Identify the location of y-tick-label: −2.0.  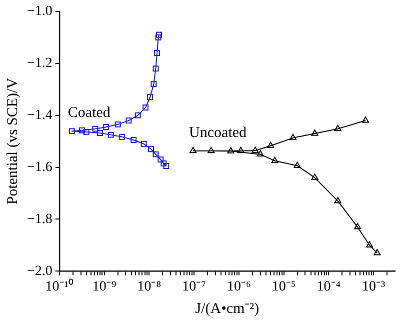
(39, 271).